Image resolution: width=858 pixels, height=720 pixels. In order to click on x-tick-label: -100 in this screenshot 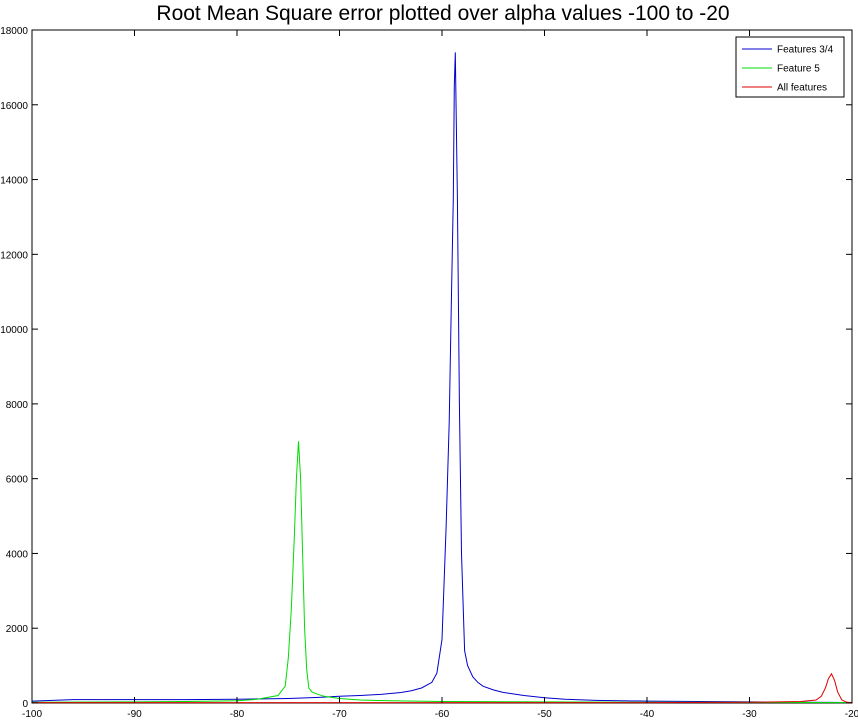, I will do `click(32, 714)`.